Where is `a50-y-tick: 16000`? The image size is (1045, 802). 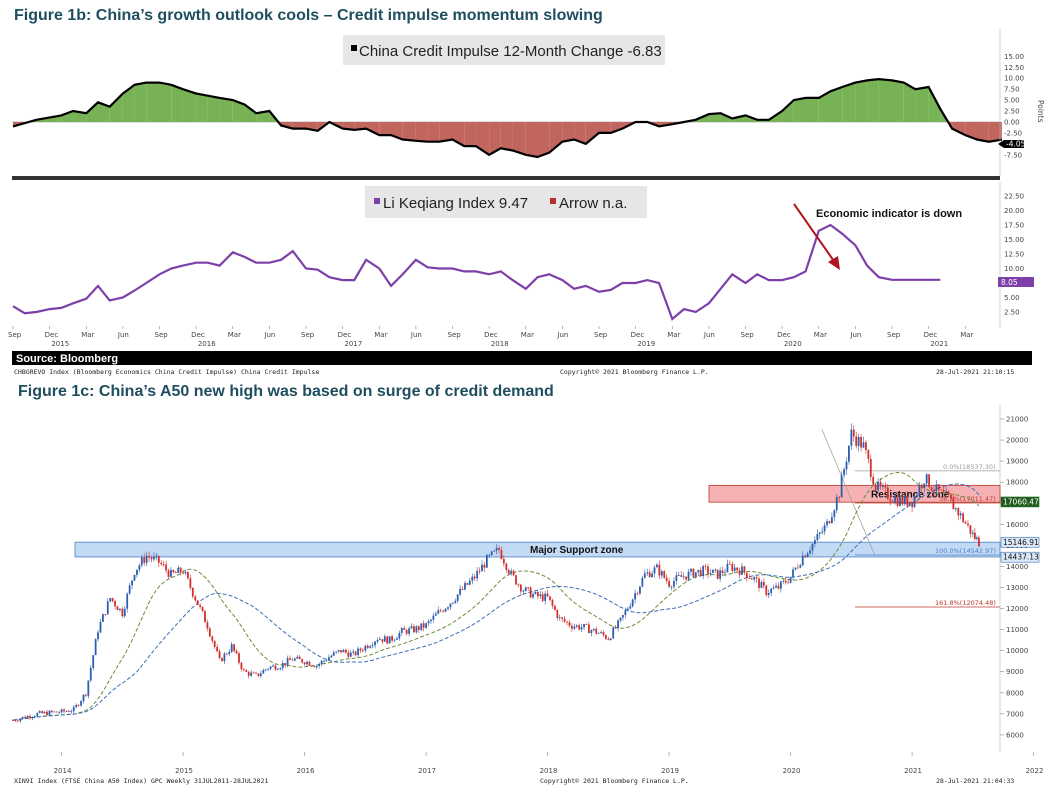 a50-y-tick: 16000 is located at coordinates (1017, 525).